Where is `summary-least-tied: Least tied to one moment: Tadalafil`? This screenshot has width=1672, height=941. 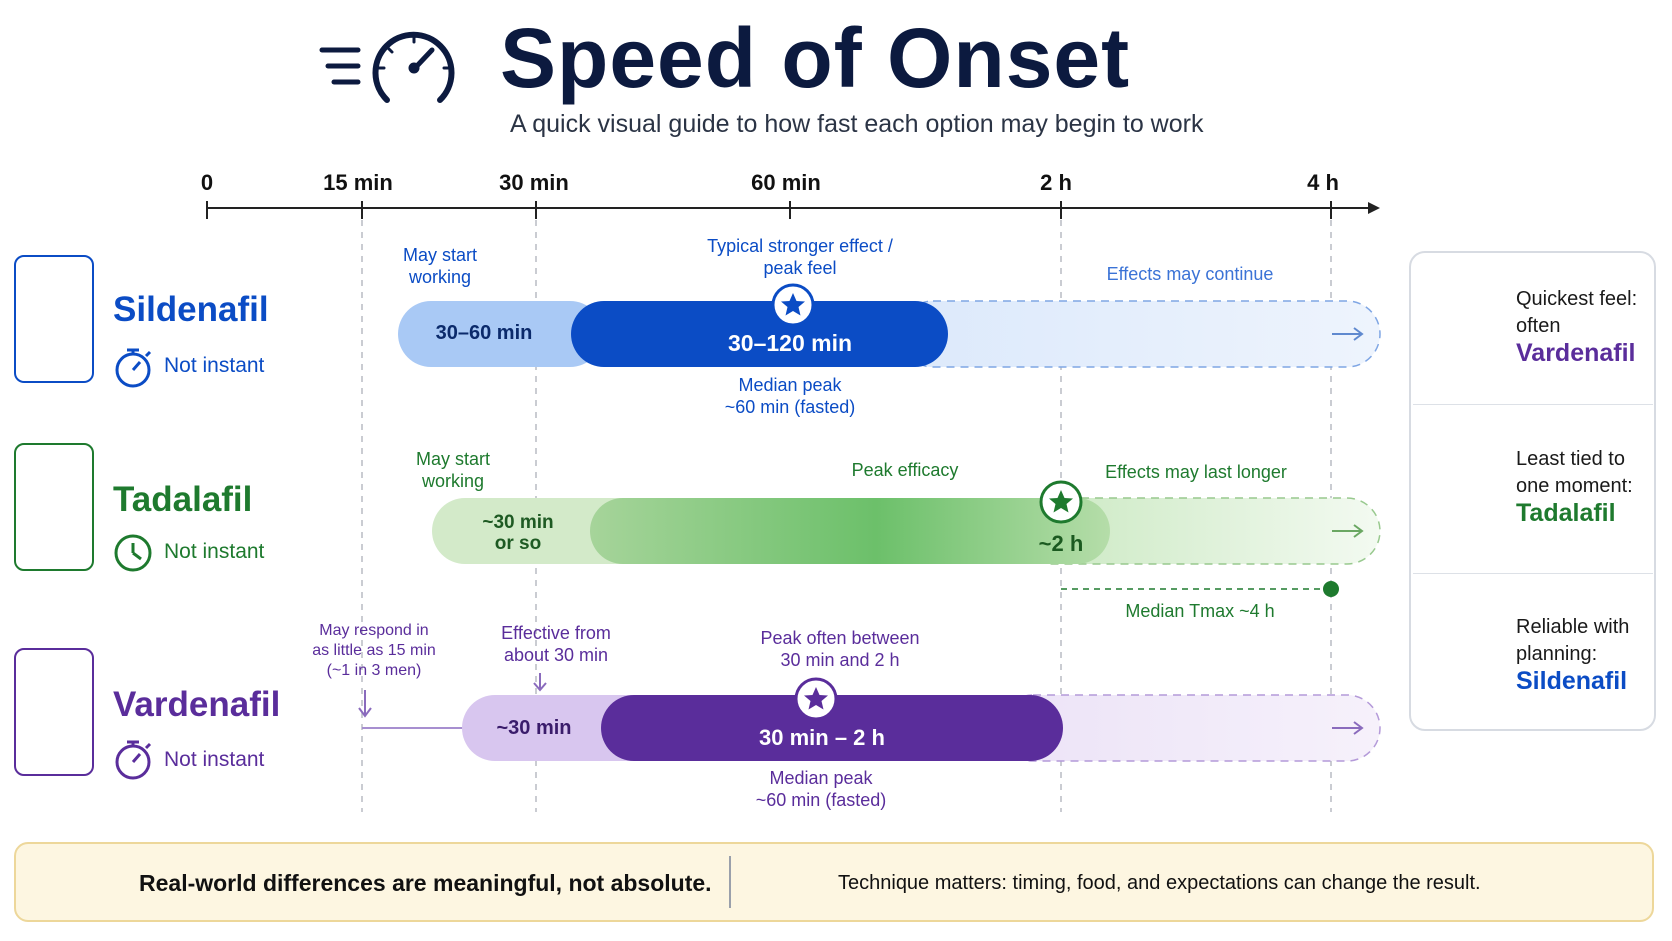
summary-least-tied: Least tied to one moment: Tadalafil is located at coordinates (1574, 486).